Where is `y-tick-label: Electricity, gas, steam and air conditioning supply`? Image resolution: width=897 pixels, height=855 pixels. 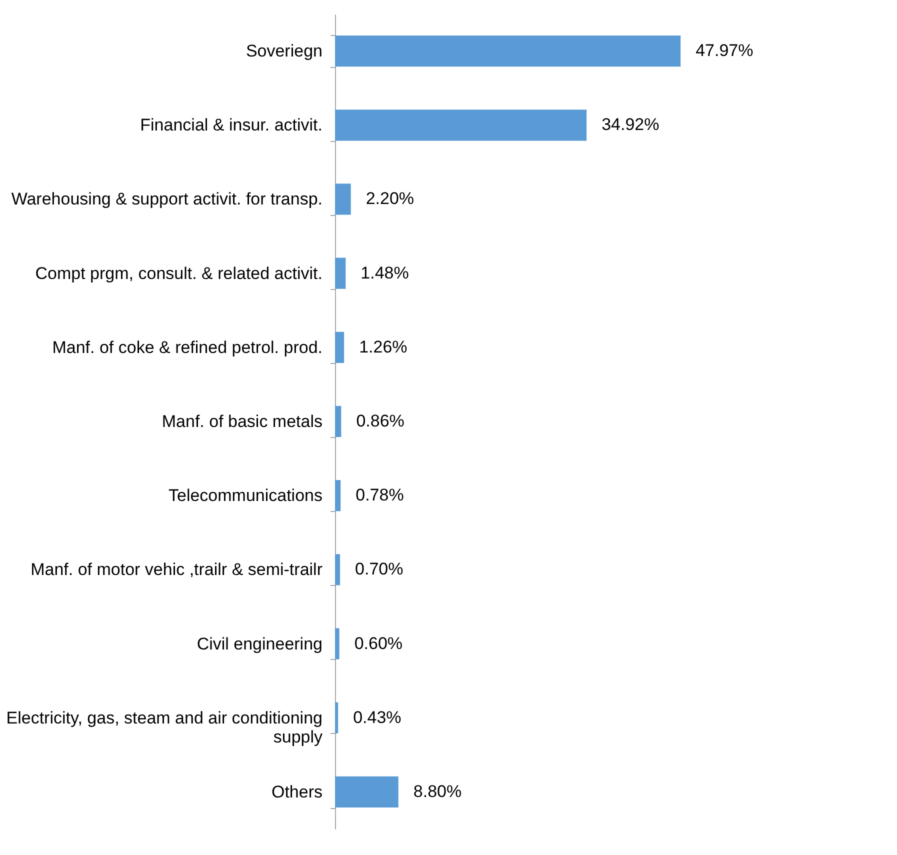
y-tick-label: Electricity, gas, steam and air conditioning supply is located at coordinates (164, 727).